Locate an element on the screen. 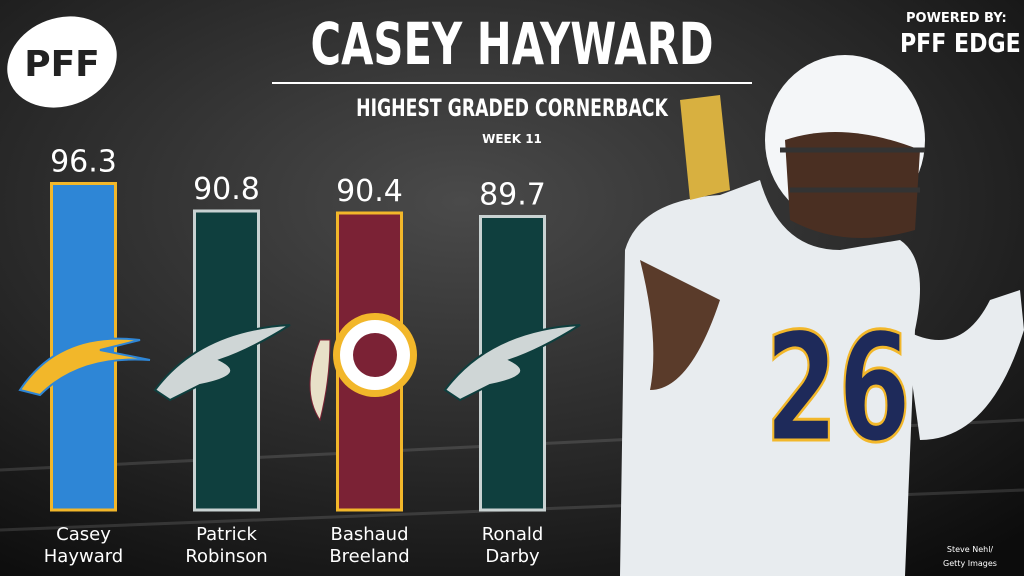  brand: PFF is located at coordinates (62, 64).